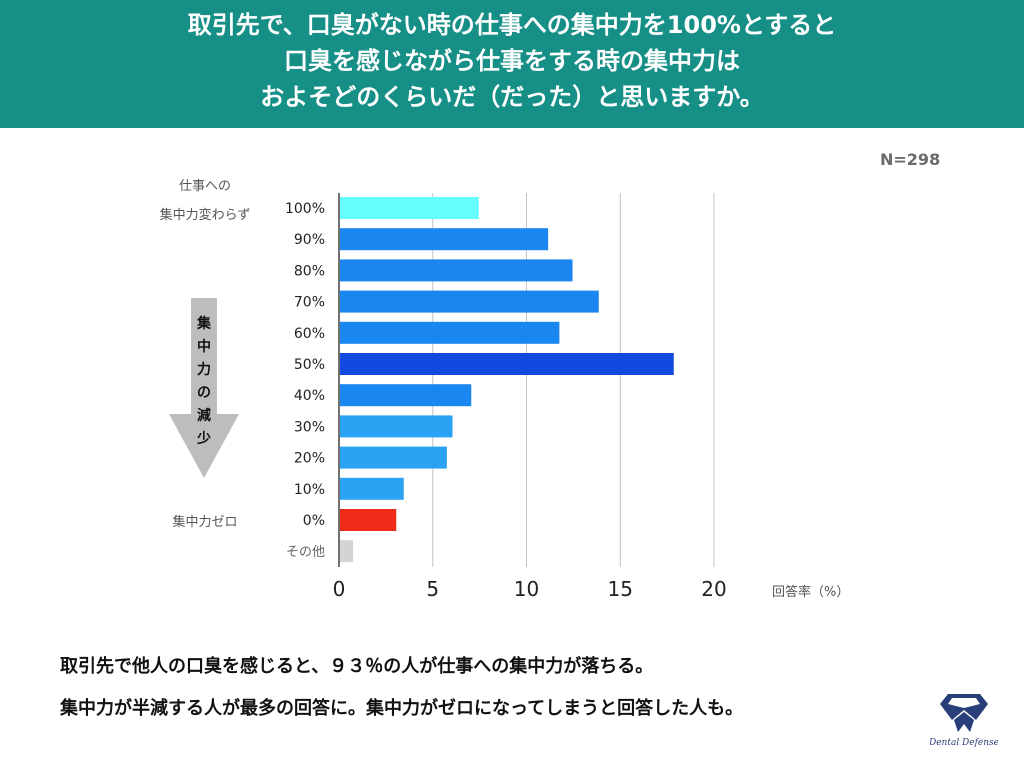  What do you see at coordinates (309, 459) in the screenshot?
I see `category-label: 20%` at bounding box center [309, 459].